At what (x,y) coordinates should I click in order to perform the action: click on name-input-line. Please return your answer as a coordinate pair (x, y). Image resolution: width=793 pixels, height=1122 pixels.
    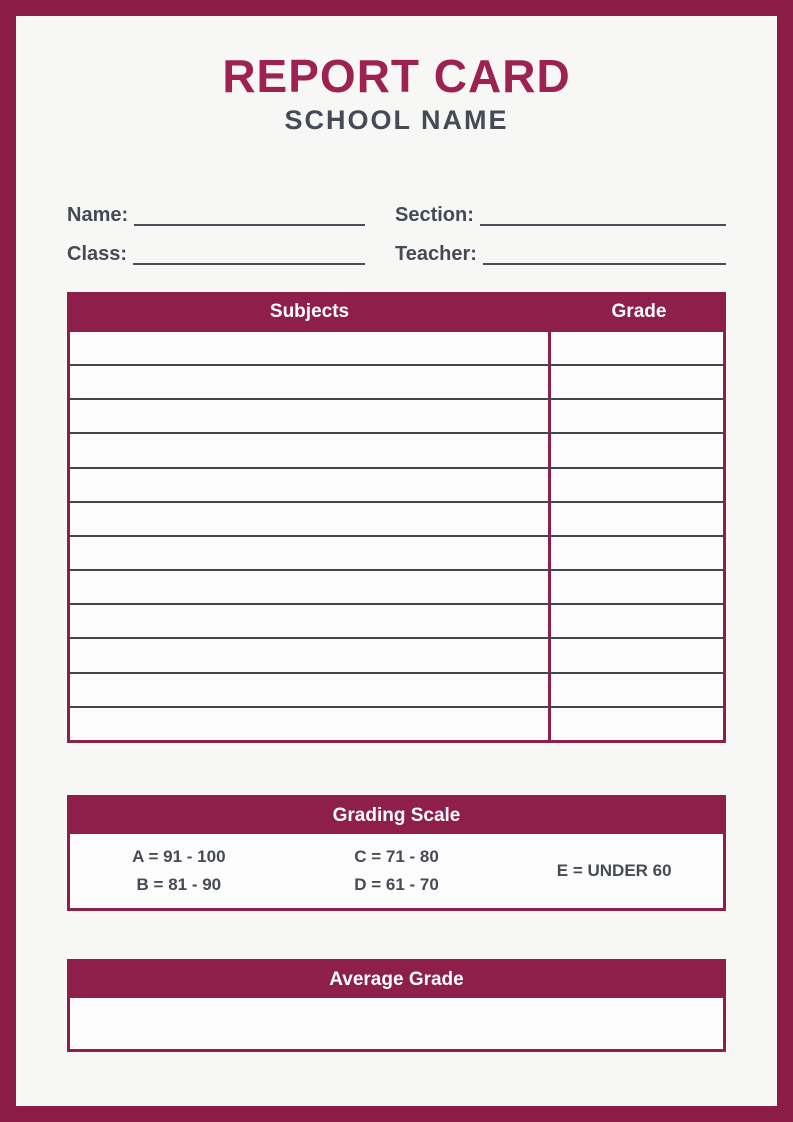
    Looking at the image, I should click on (249, 215).